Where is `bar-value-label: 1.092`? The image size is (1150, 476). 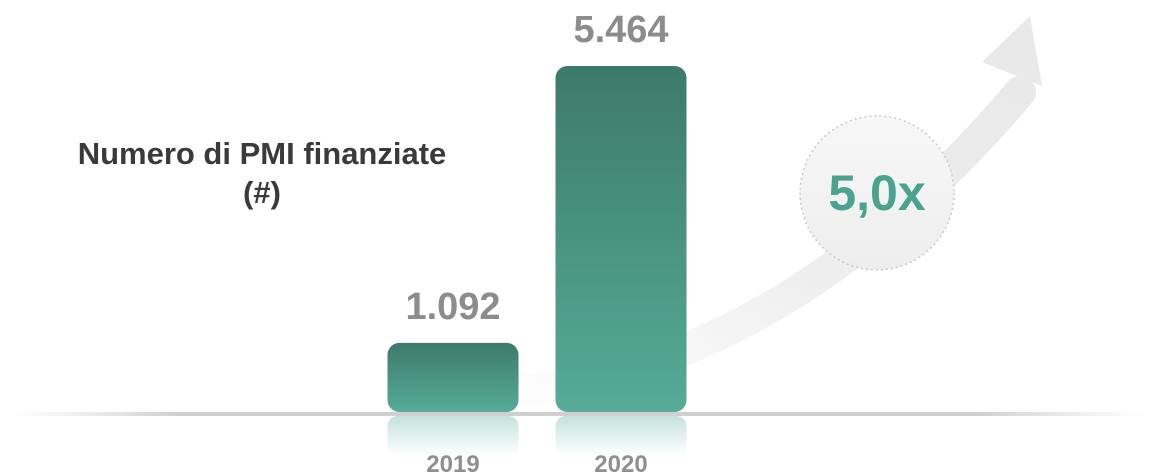 bar-value-label: 1.092 is located at coordinates (452, 307).